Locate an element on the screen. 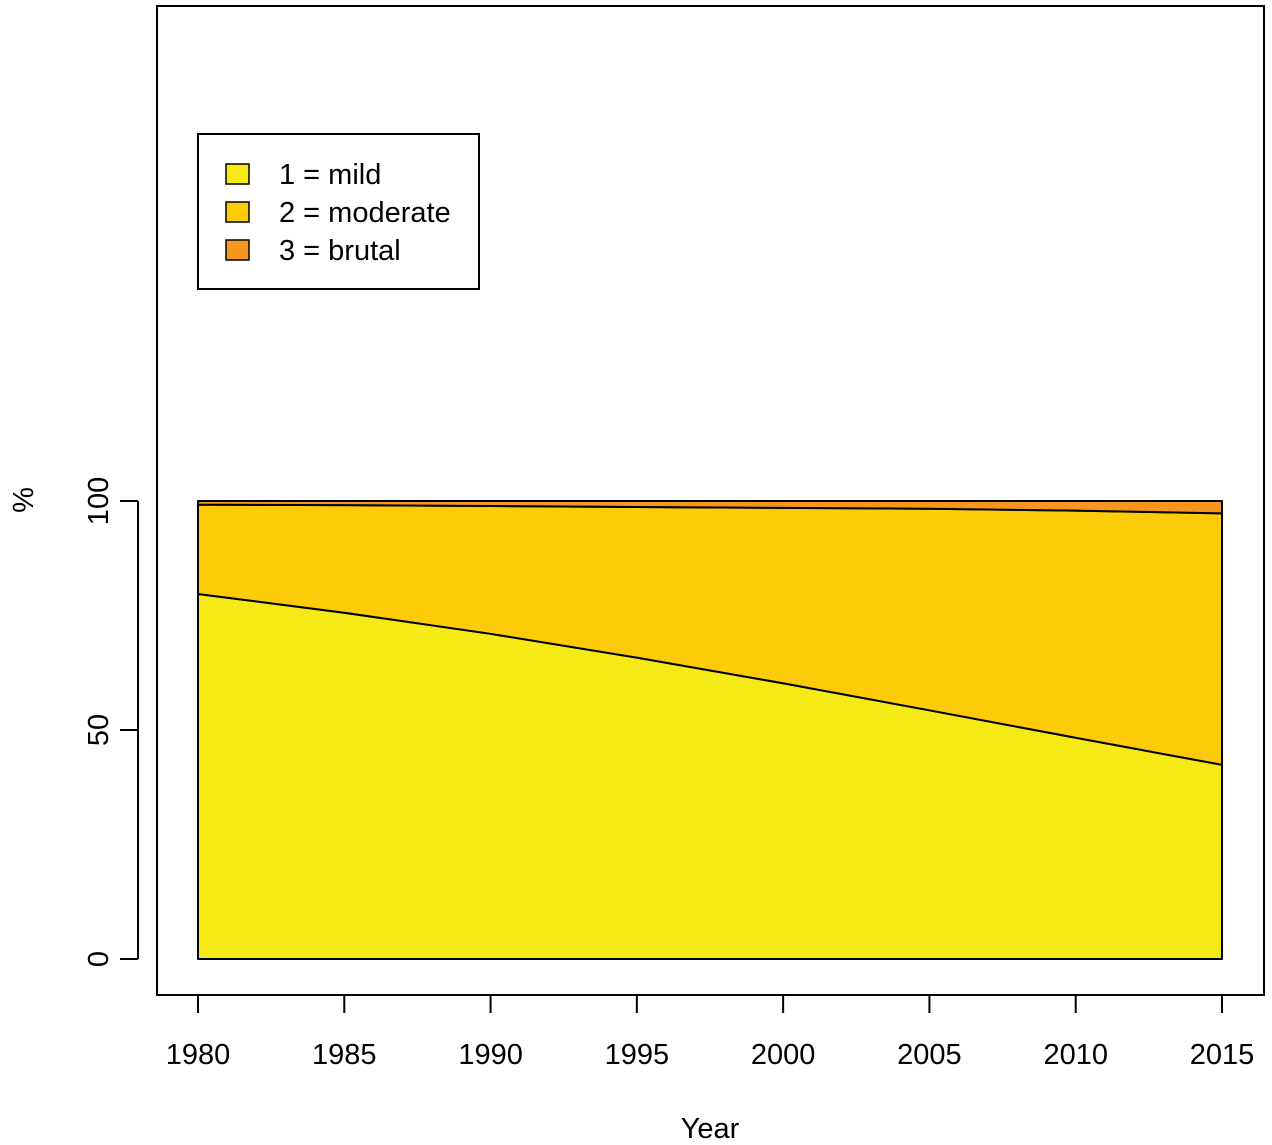 The image size is (1272, 1145). x-axis: 1980 1985 1990 1995 2000 2005 2010 2015 is located at coordinates (710, 1032).